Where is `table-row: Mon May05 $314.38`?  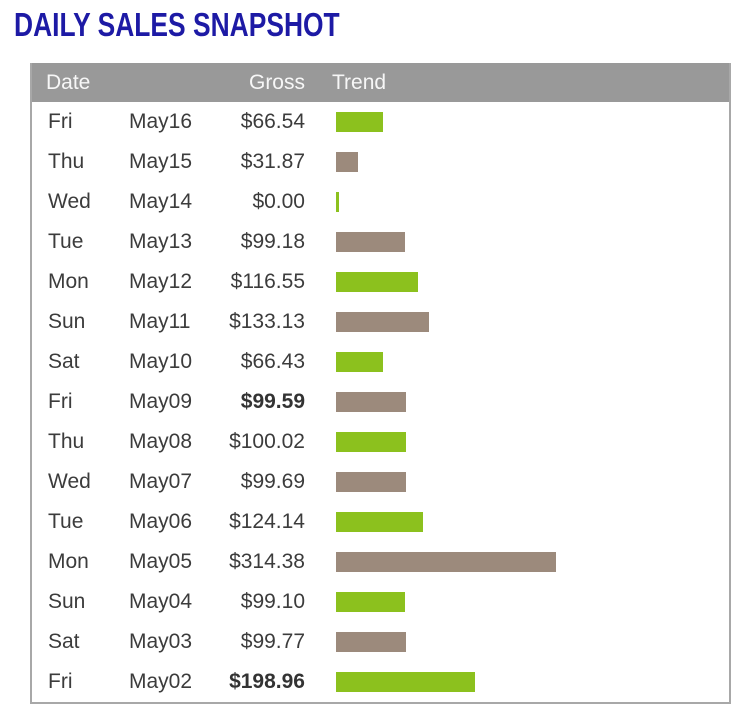
table-row: Mon May05 $314.38 is located at coordinates (380, 562).